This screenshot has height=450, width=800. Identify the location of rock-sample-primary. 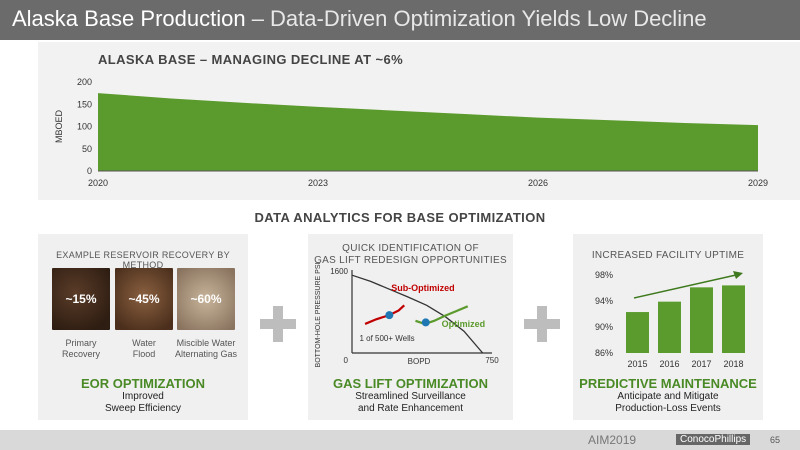
(81, 299).